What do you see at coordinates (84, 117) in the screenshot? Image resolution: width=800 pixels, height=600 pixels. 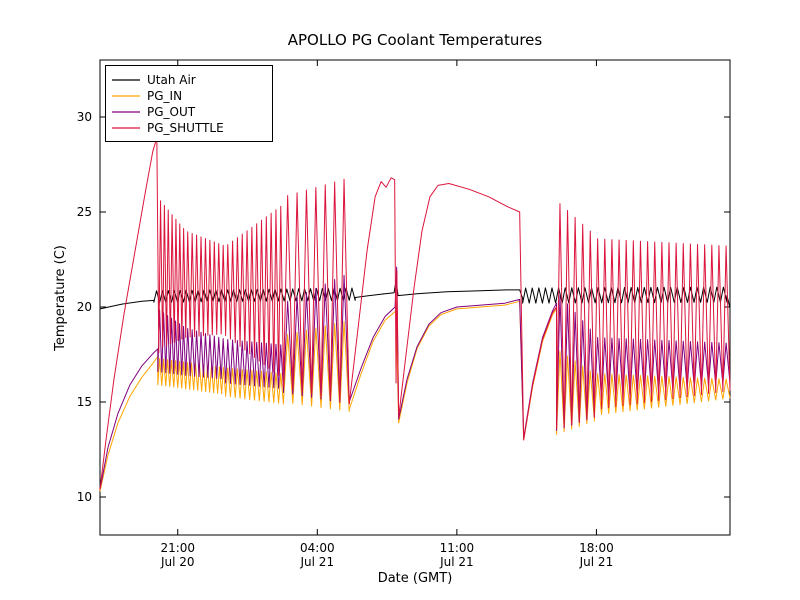 I see `y-tick-label: 30` at bounding box center [84, 117].